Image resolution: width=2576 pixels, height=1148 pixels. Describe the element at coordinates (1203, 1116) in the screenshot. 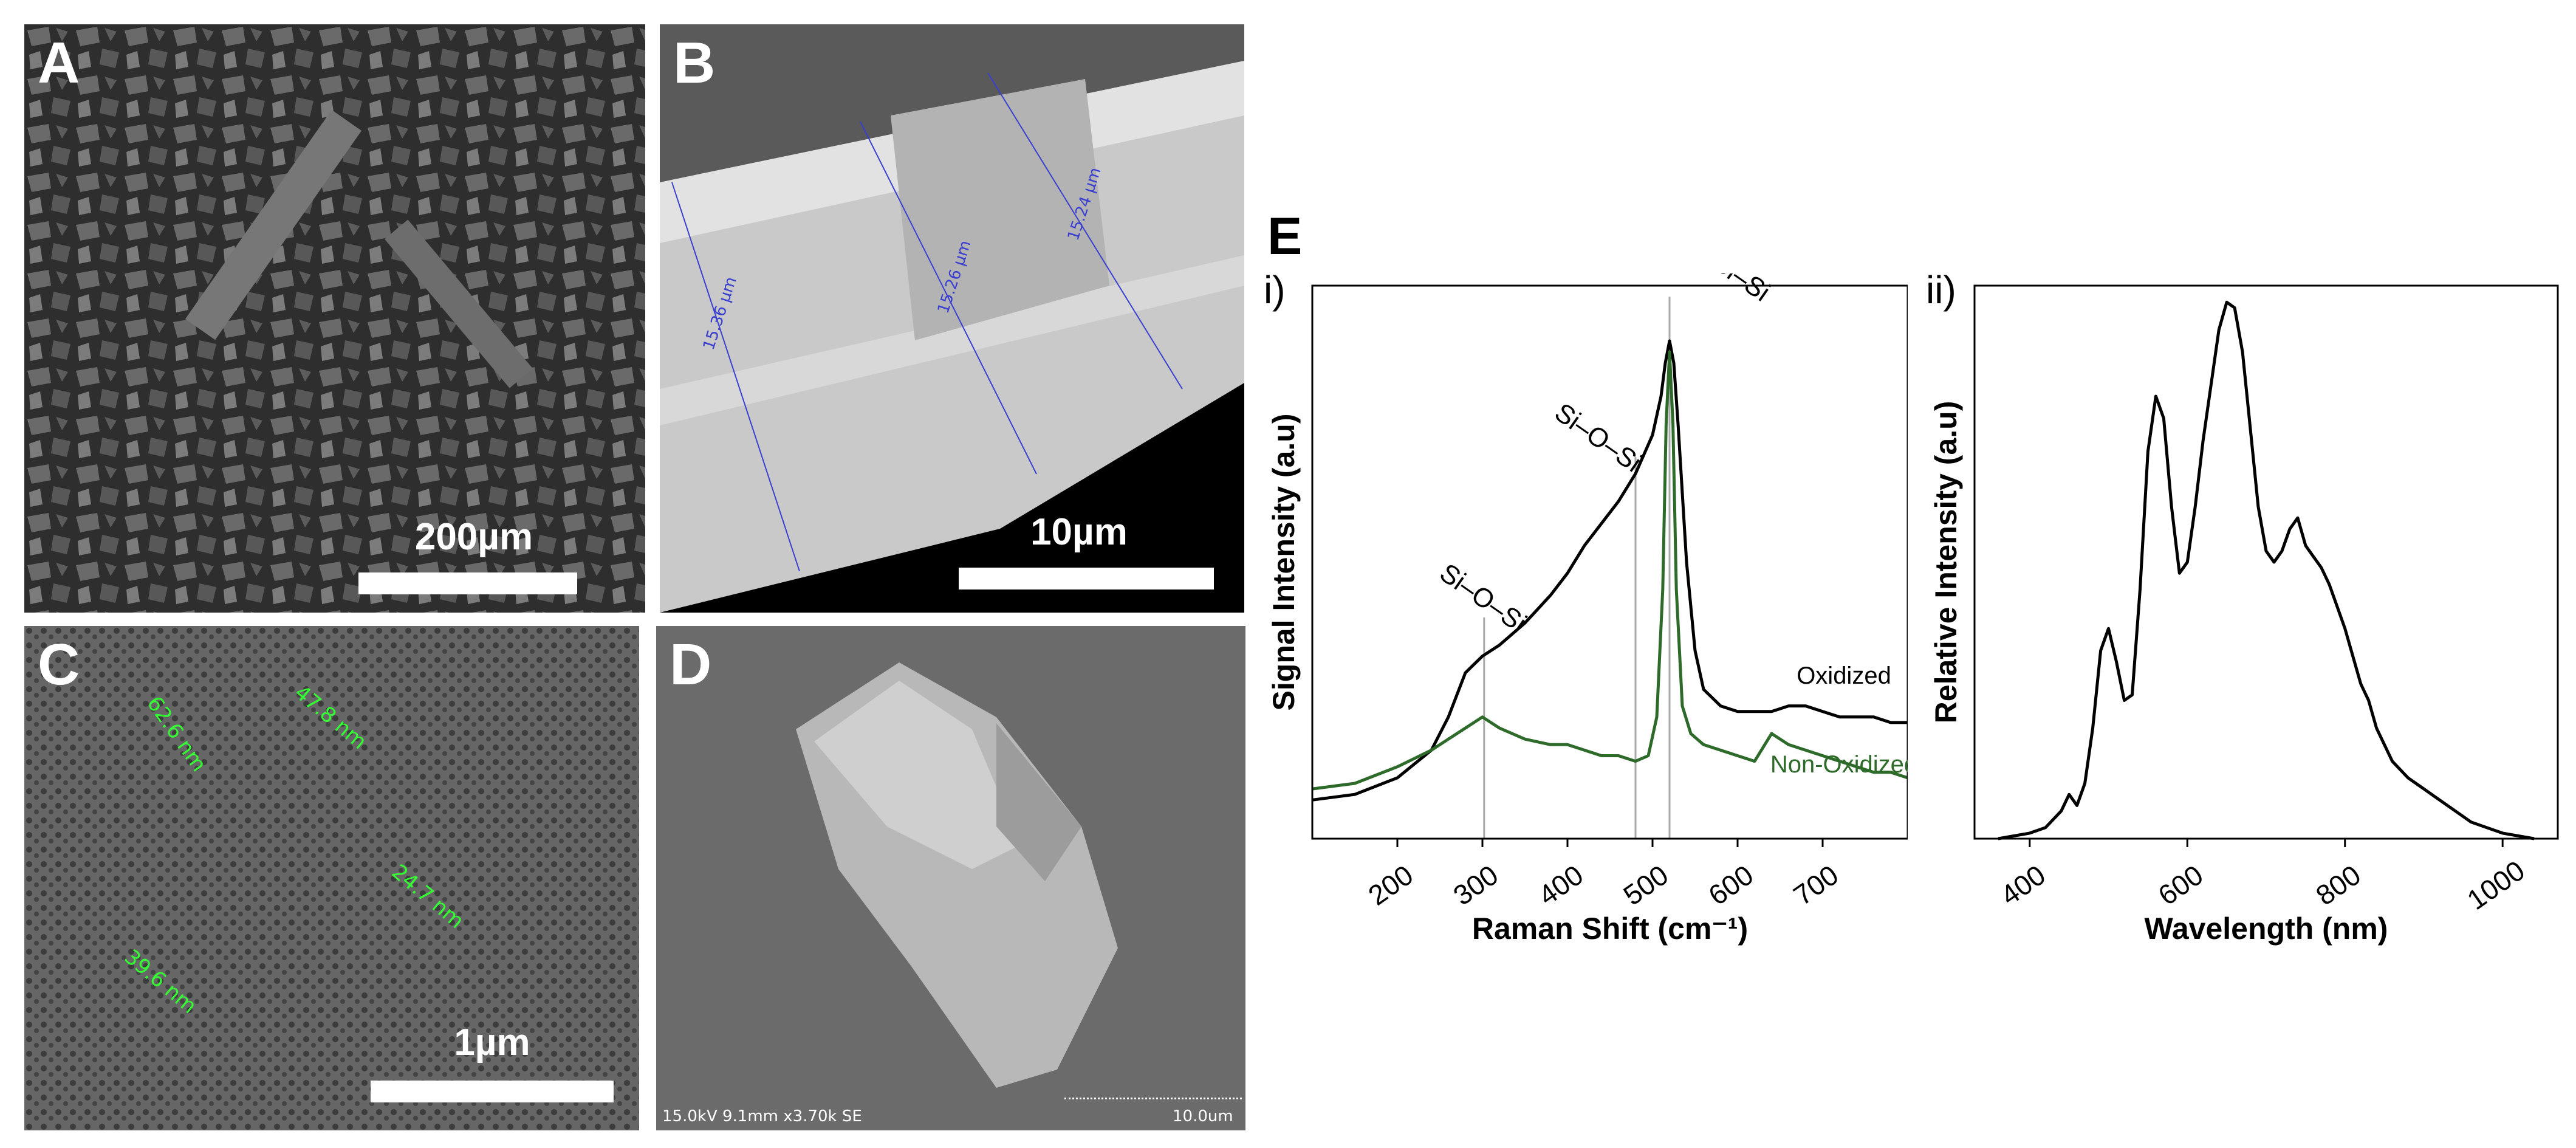

I see `panel-d-scale-text: 10.0um` at that location.